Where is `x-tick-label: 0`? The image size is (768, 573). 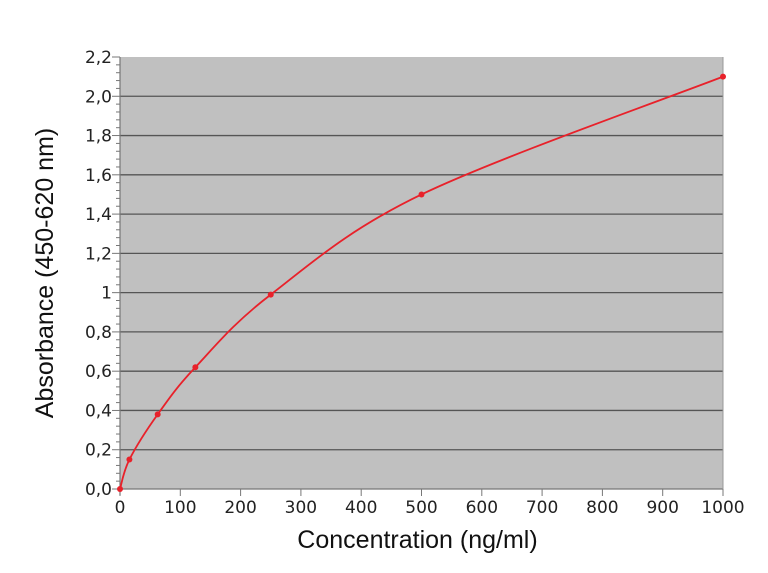 x-tick-label: 0 is located at coordinates (120, 508).